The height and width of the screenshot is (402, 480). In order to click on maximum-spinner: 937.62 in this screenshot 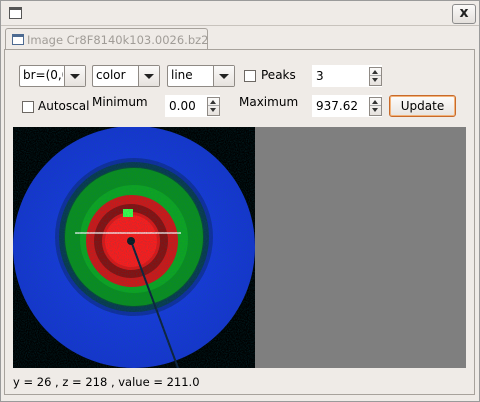, I will do `click(347, 106)`.